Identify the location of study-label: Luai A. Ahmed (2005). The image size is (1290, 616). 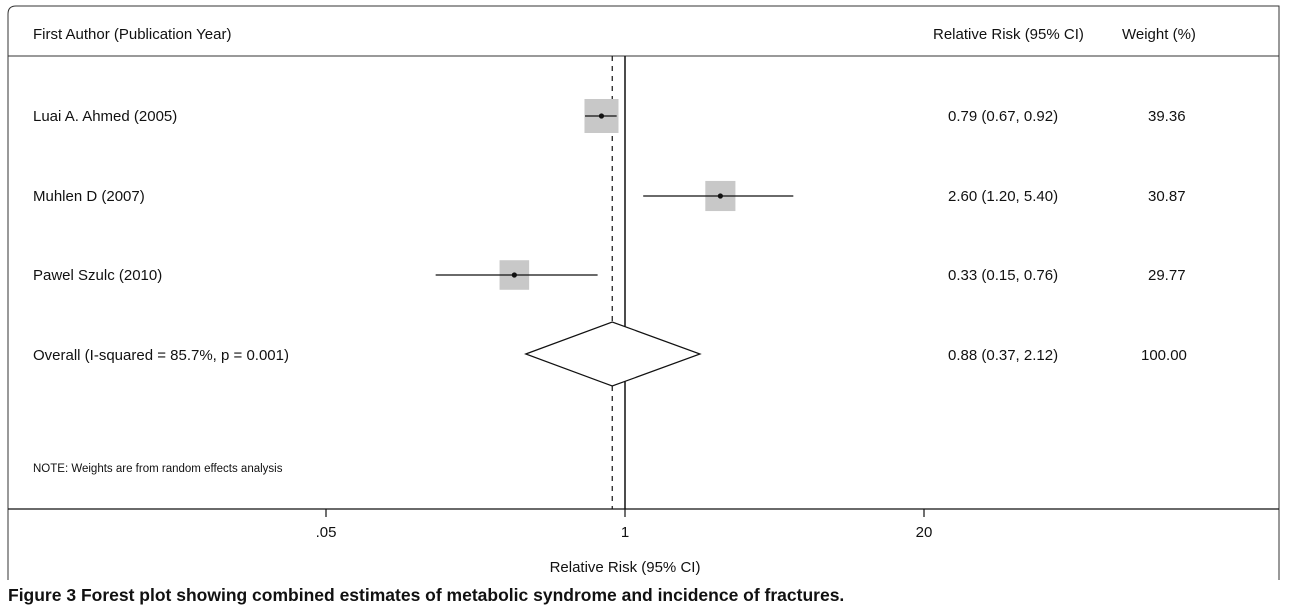
(105, 116).